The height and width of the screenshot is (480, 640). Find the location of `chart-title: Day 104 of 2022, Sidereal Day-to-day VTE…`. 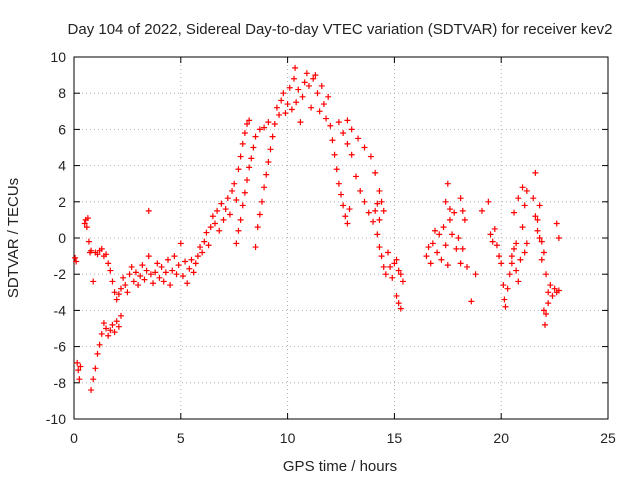

chart-title: Day 104 of 2022, Sidereal Day-to-day VTE… is located at coordinates (340, 29).